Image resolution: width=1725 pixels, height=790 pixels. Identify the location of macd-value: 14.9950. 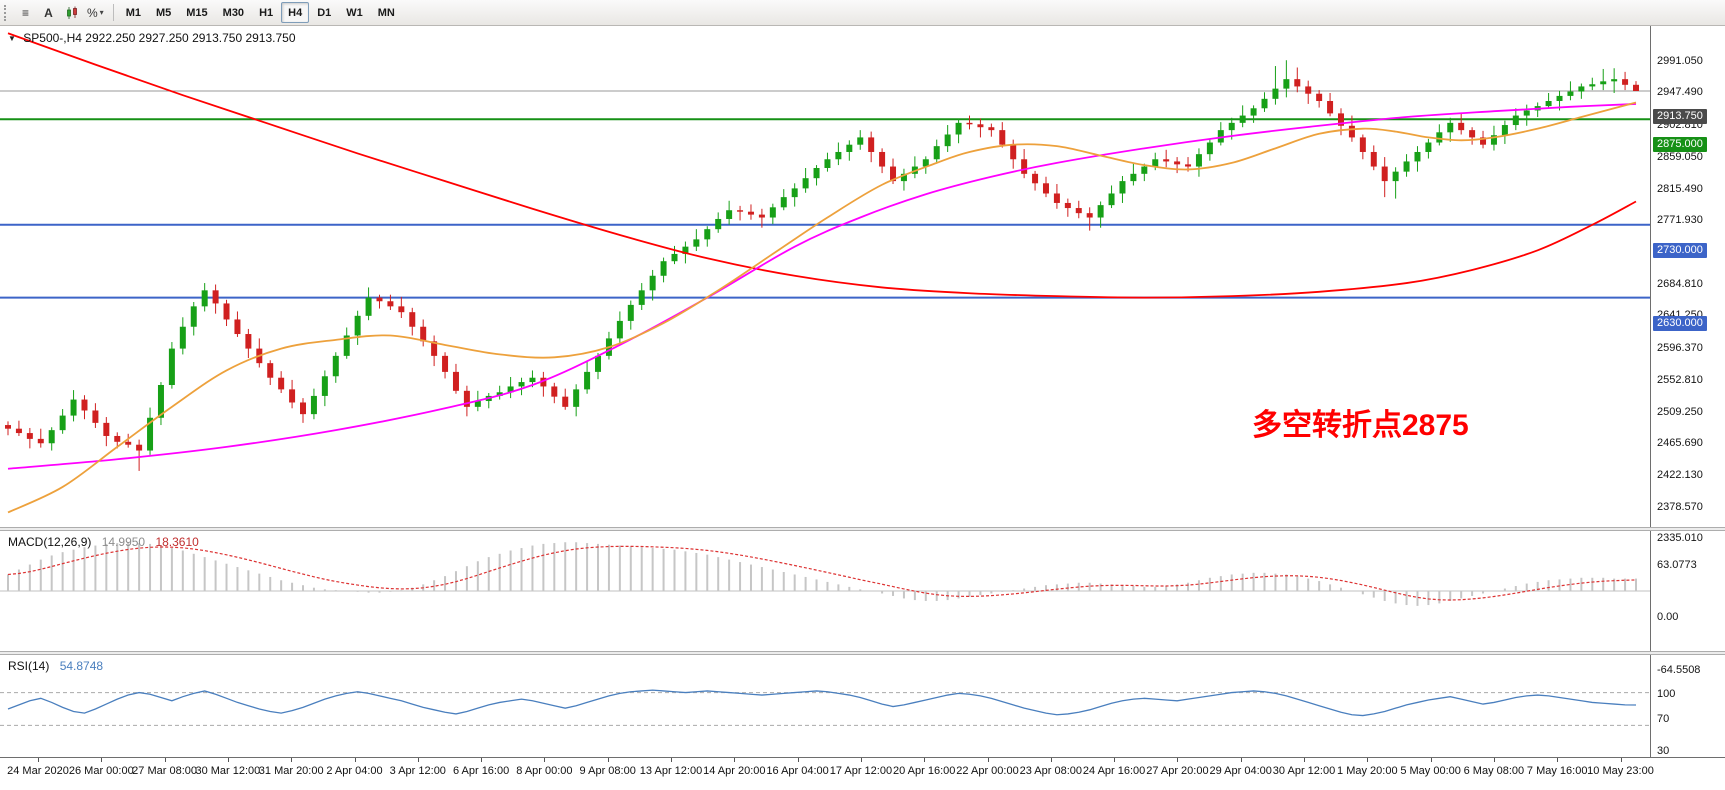
(123, 542).